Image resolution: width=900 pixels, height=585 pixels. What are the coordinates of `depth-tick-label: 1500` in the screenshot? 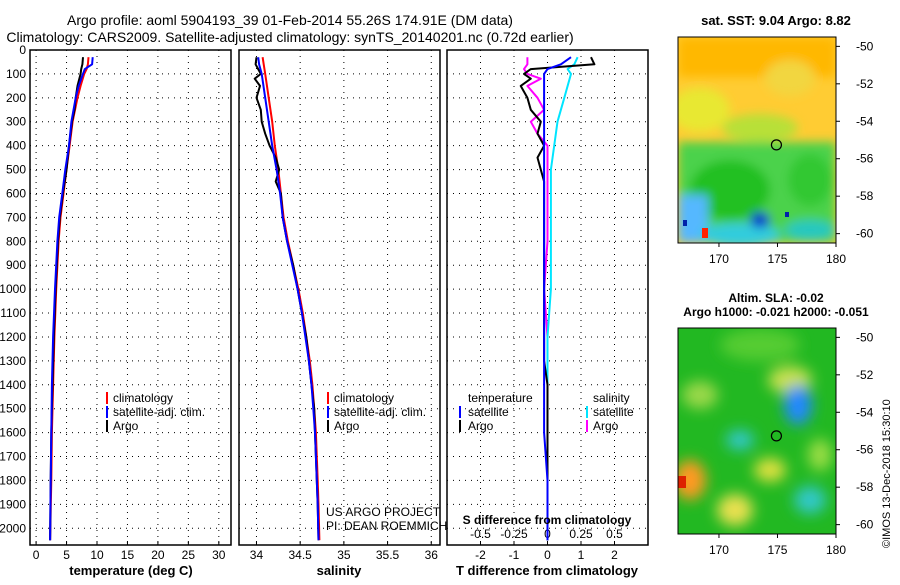 It's located at (13, 409).